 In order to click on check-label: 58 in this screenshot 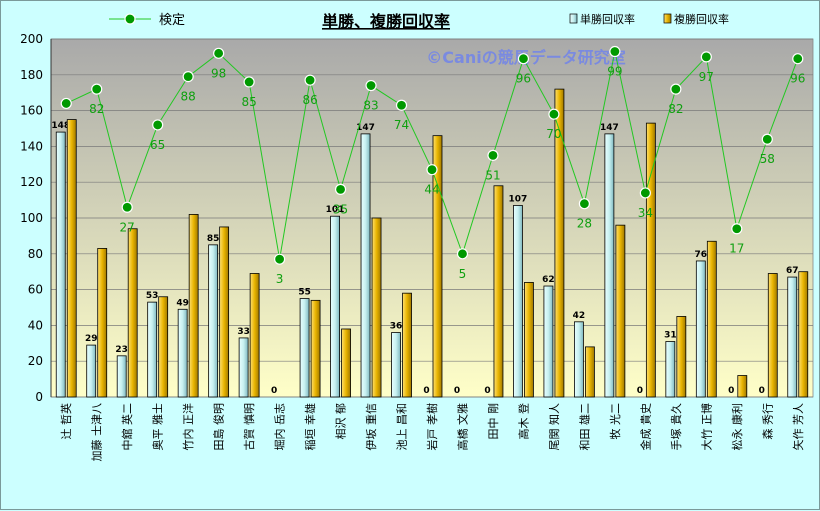, I will do `click(767, 159)`.